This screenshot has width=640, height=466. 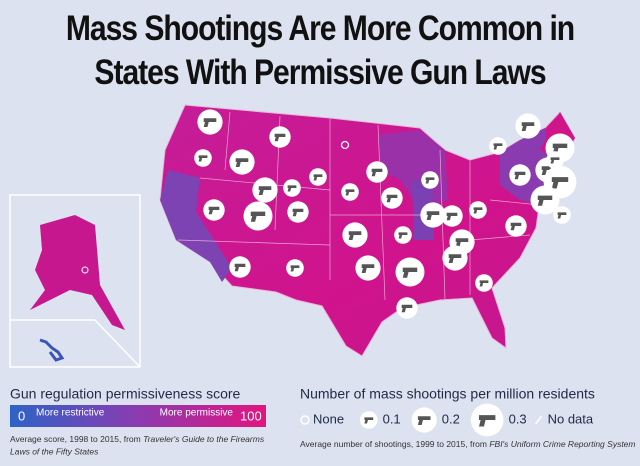 I want to click on color-scale, so click(x=138, y=416).